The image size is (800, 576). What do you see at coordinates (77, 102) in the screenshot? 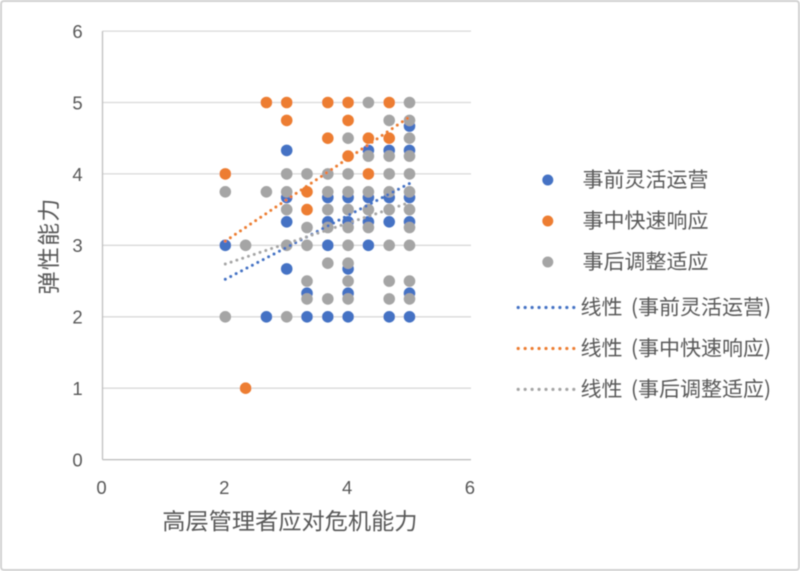
I see `svg-text: 5` at bounding box center [77, 102].